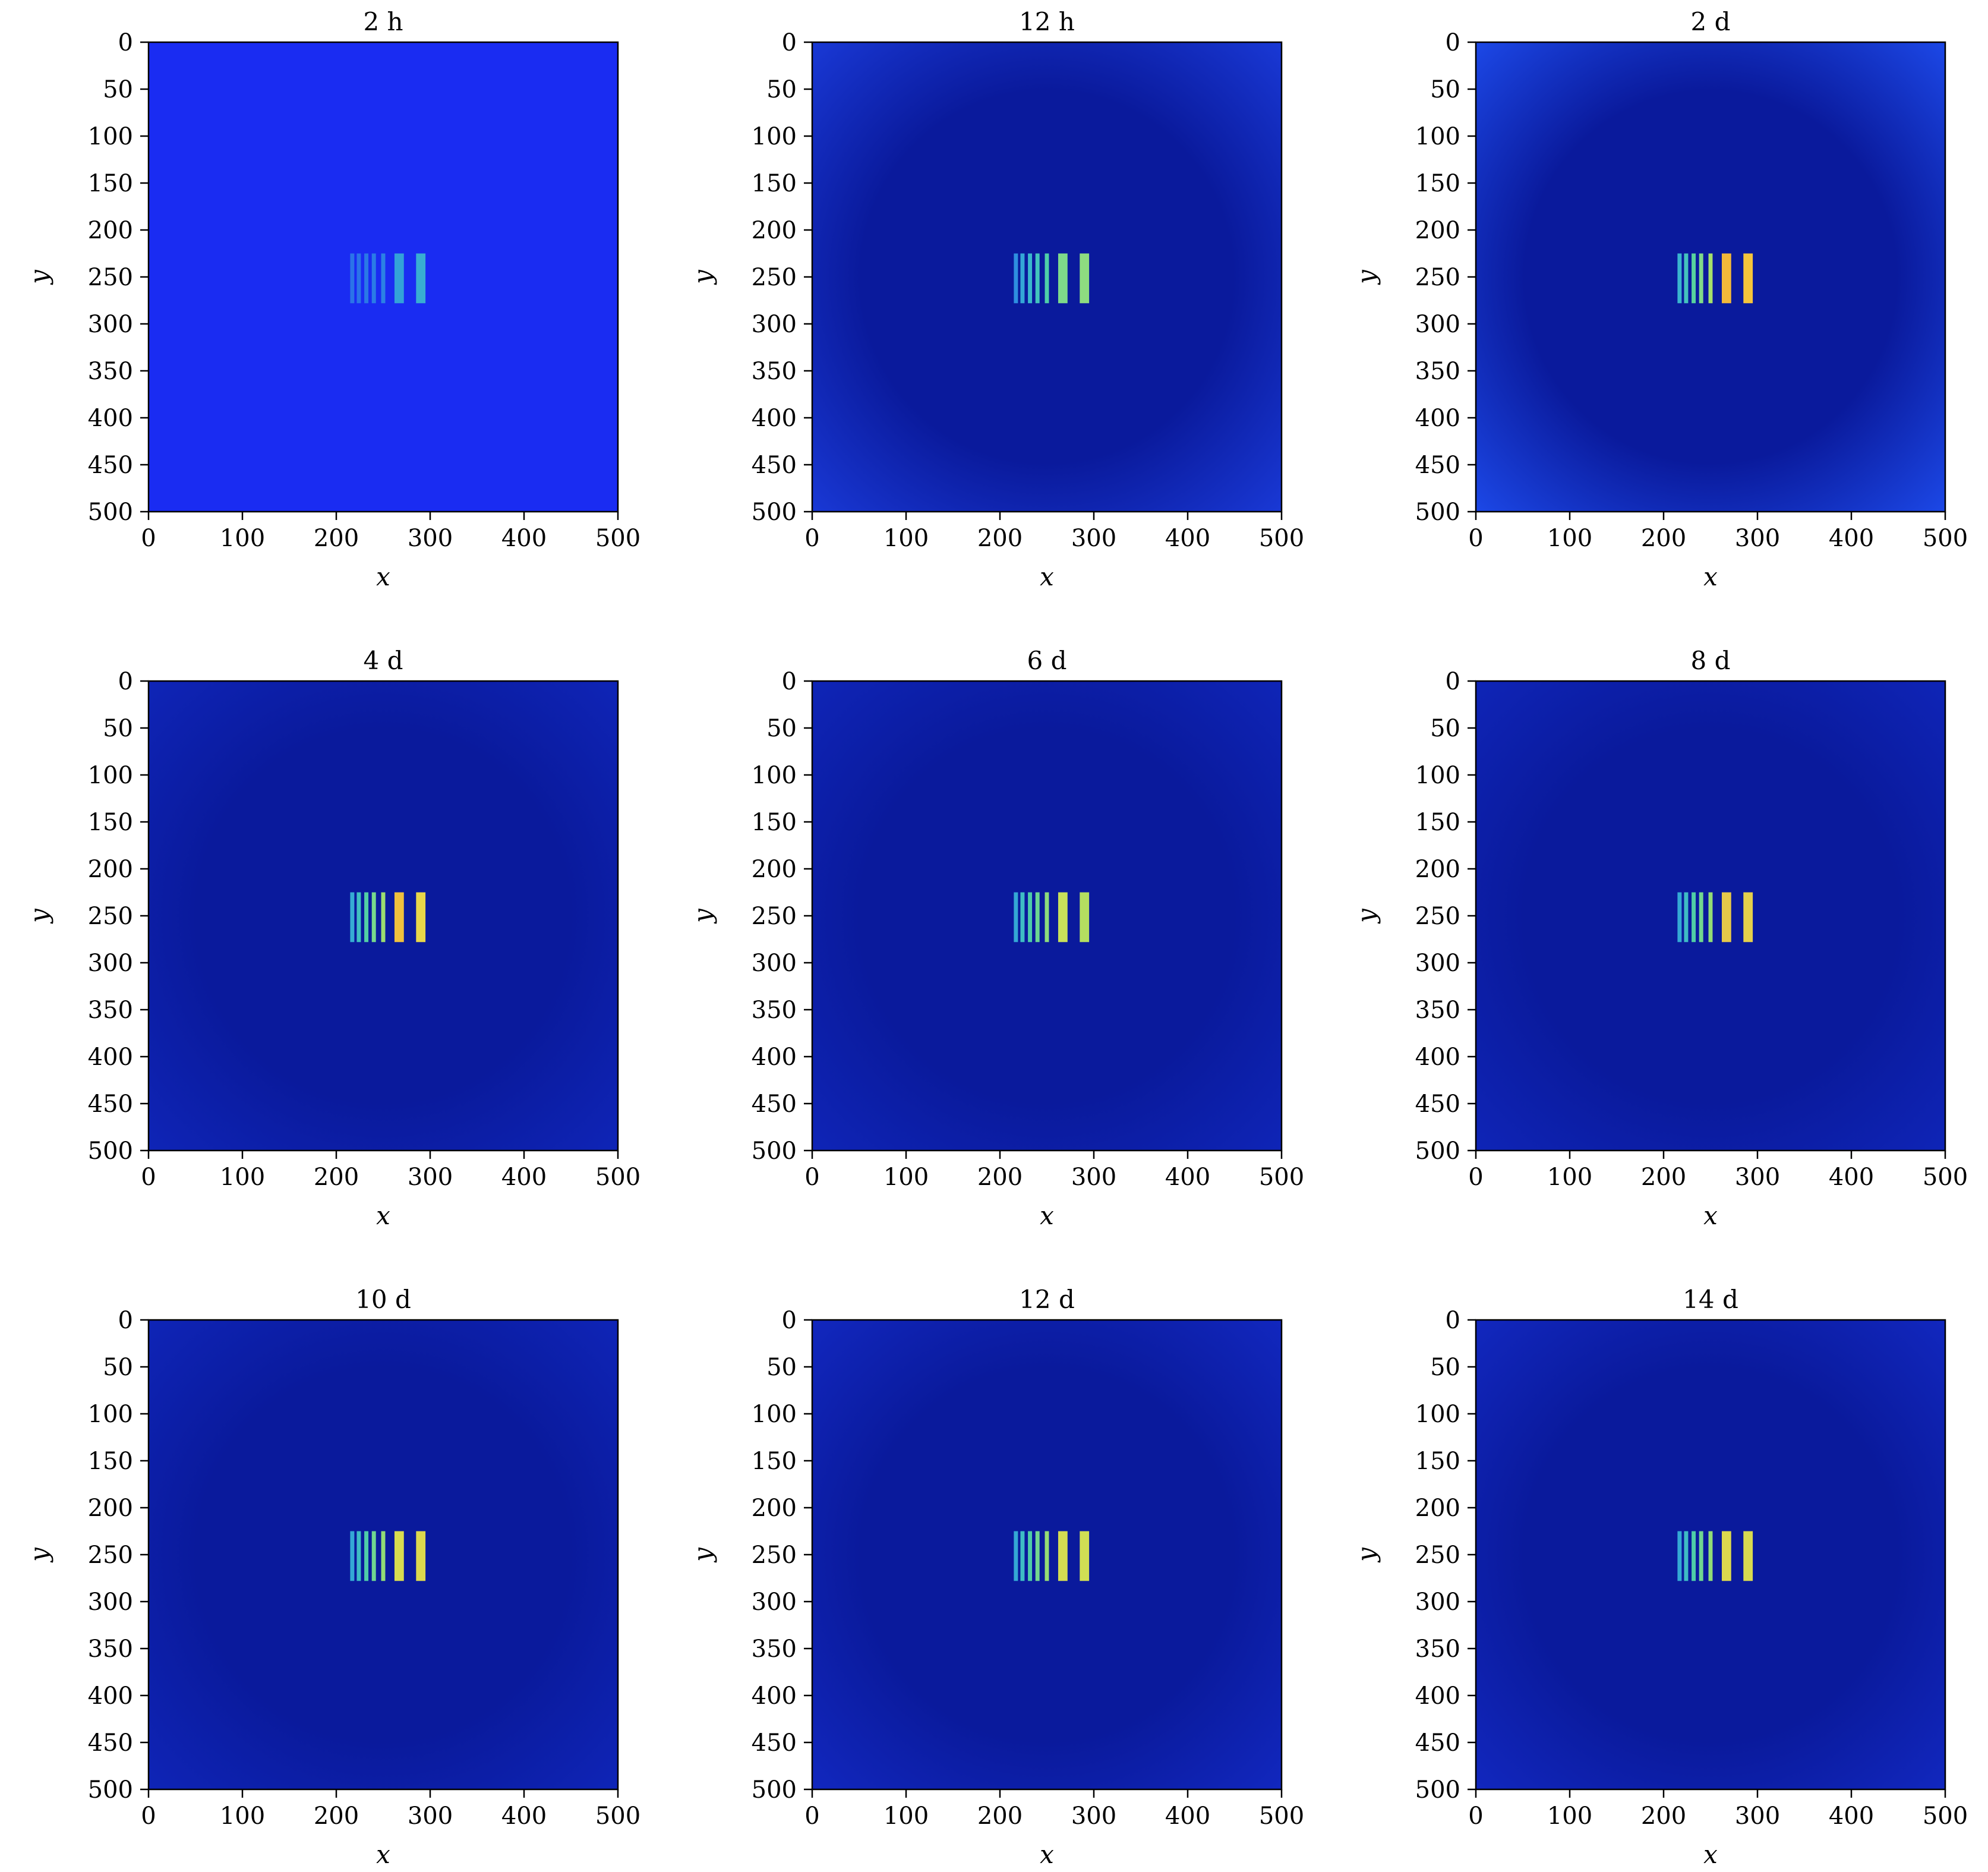 The height and width of the screenshot is (1872, 1988). What do you see at coordinates (1437, 324) in the screenshot?
I see `y-tick-label: 300` at bounding box center [1437, 324].